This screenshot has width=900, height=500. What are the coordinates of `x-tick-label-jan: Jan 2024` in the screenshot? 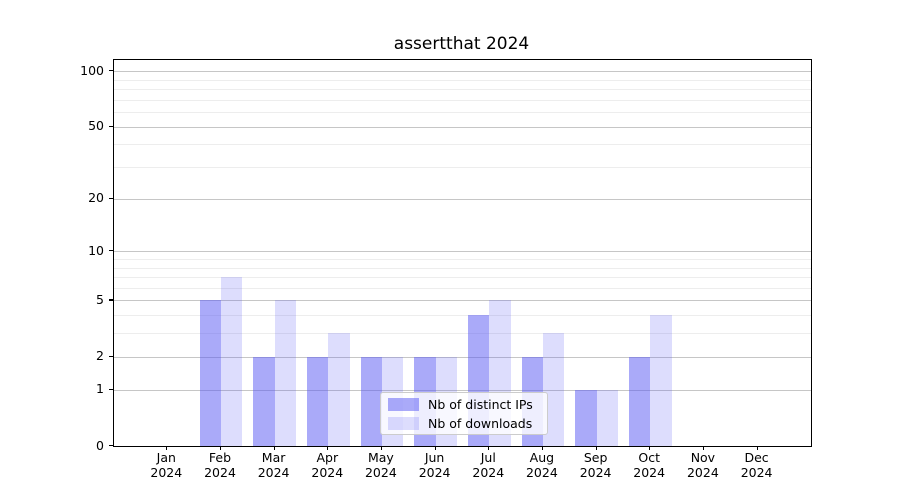 It's located at (166, 465).